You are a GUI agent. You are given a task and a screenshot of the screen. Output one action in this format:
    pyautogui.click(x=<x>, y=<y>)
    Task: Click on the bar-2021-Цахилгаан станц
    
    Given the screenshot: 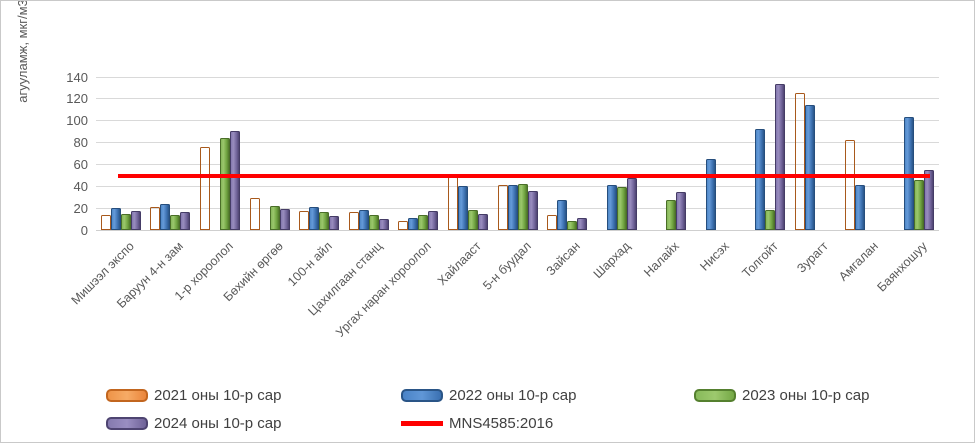 What is the action you would take?
    pyautogui.click(x=353, y=221)
    